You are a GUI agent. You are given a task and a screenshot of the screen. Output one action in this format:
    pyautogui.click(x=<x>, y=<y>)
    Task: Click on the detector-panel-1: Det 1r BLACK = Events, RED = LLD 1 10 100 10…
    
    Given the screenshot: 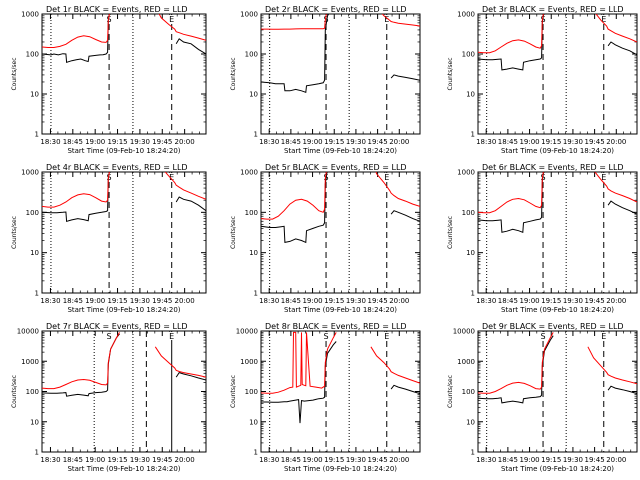 What is the action you would take?
    pyautogui.click(x=109, y=80)
    